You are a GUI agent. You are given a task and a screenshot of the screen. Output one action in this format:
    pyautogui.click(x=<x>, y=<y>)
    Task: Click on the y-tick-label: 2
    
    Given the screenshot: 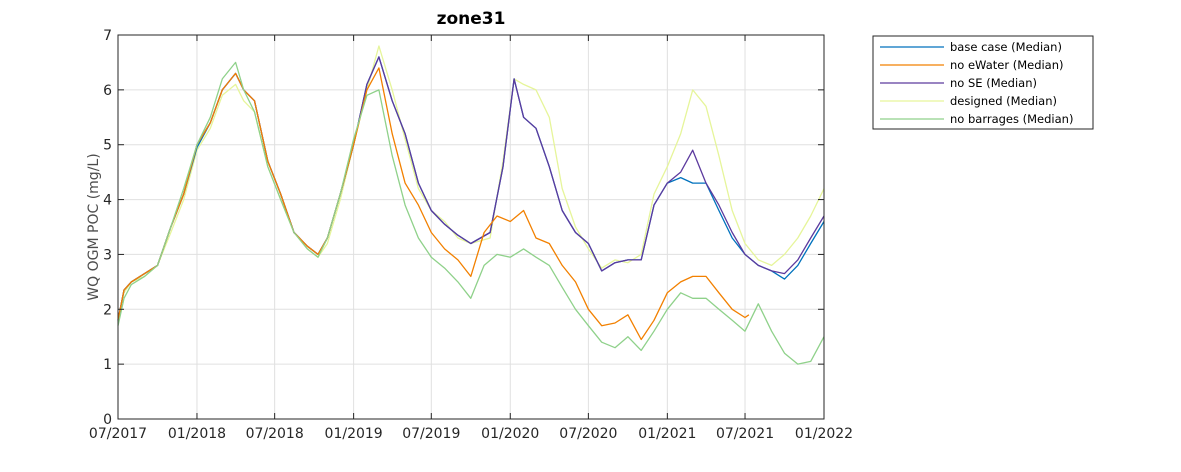 What is the action you would take?
    pyautogui.click(x=107, y=310)
    